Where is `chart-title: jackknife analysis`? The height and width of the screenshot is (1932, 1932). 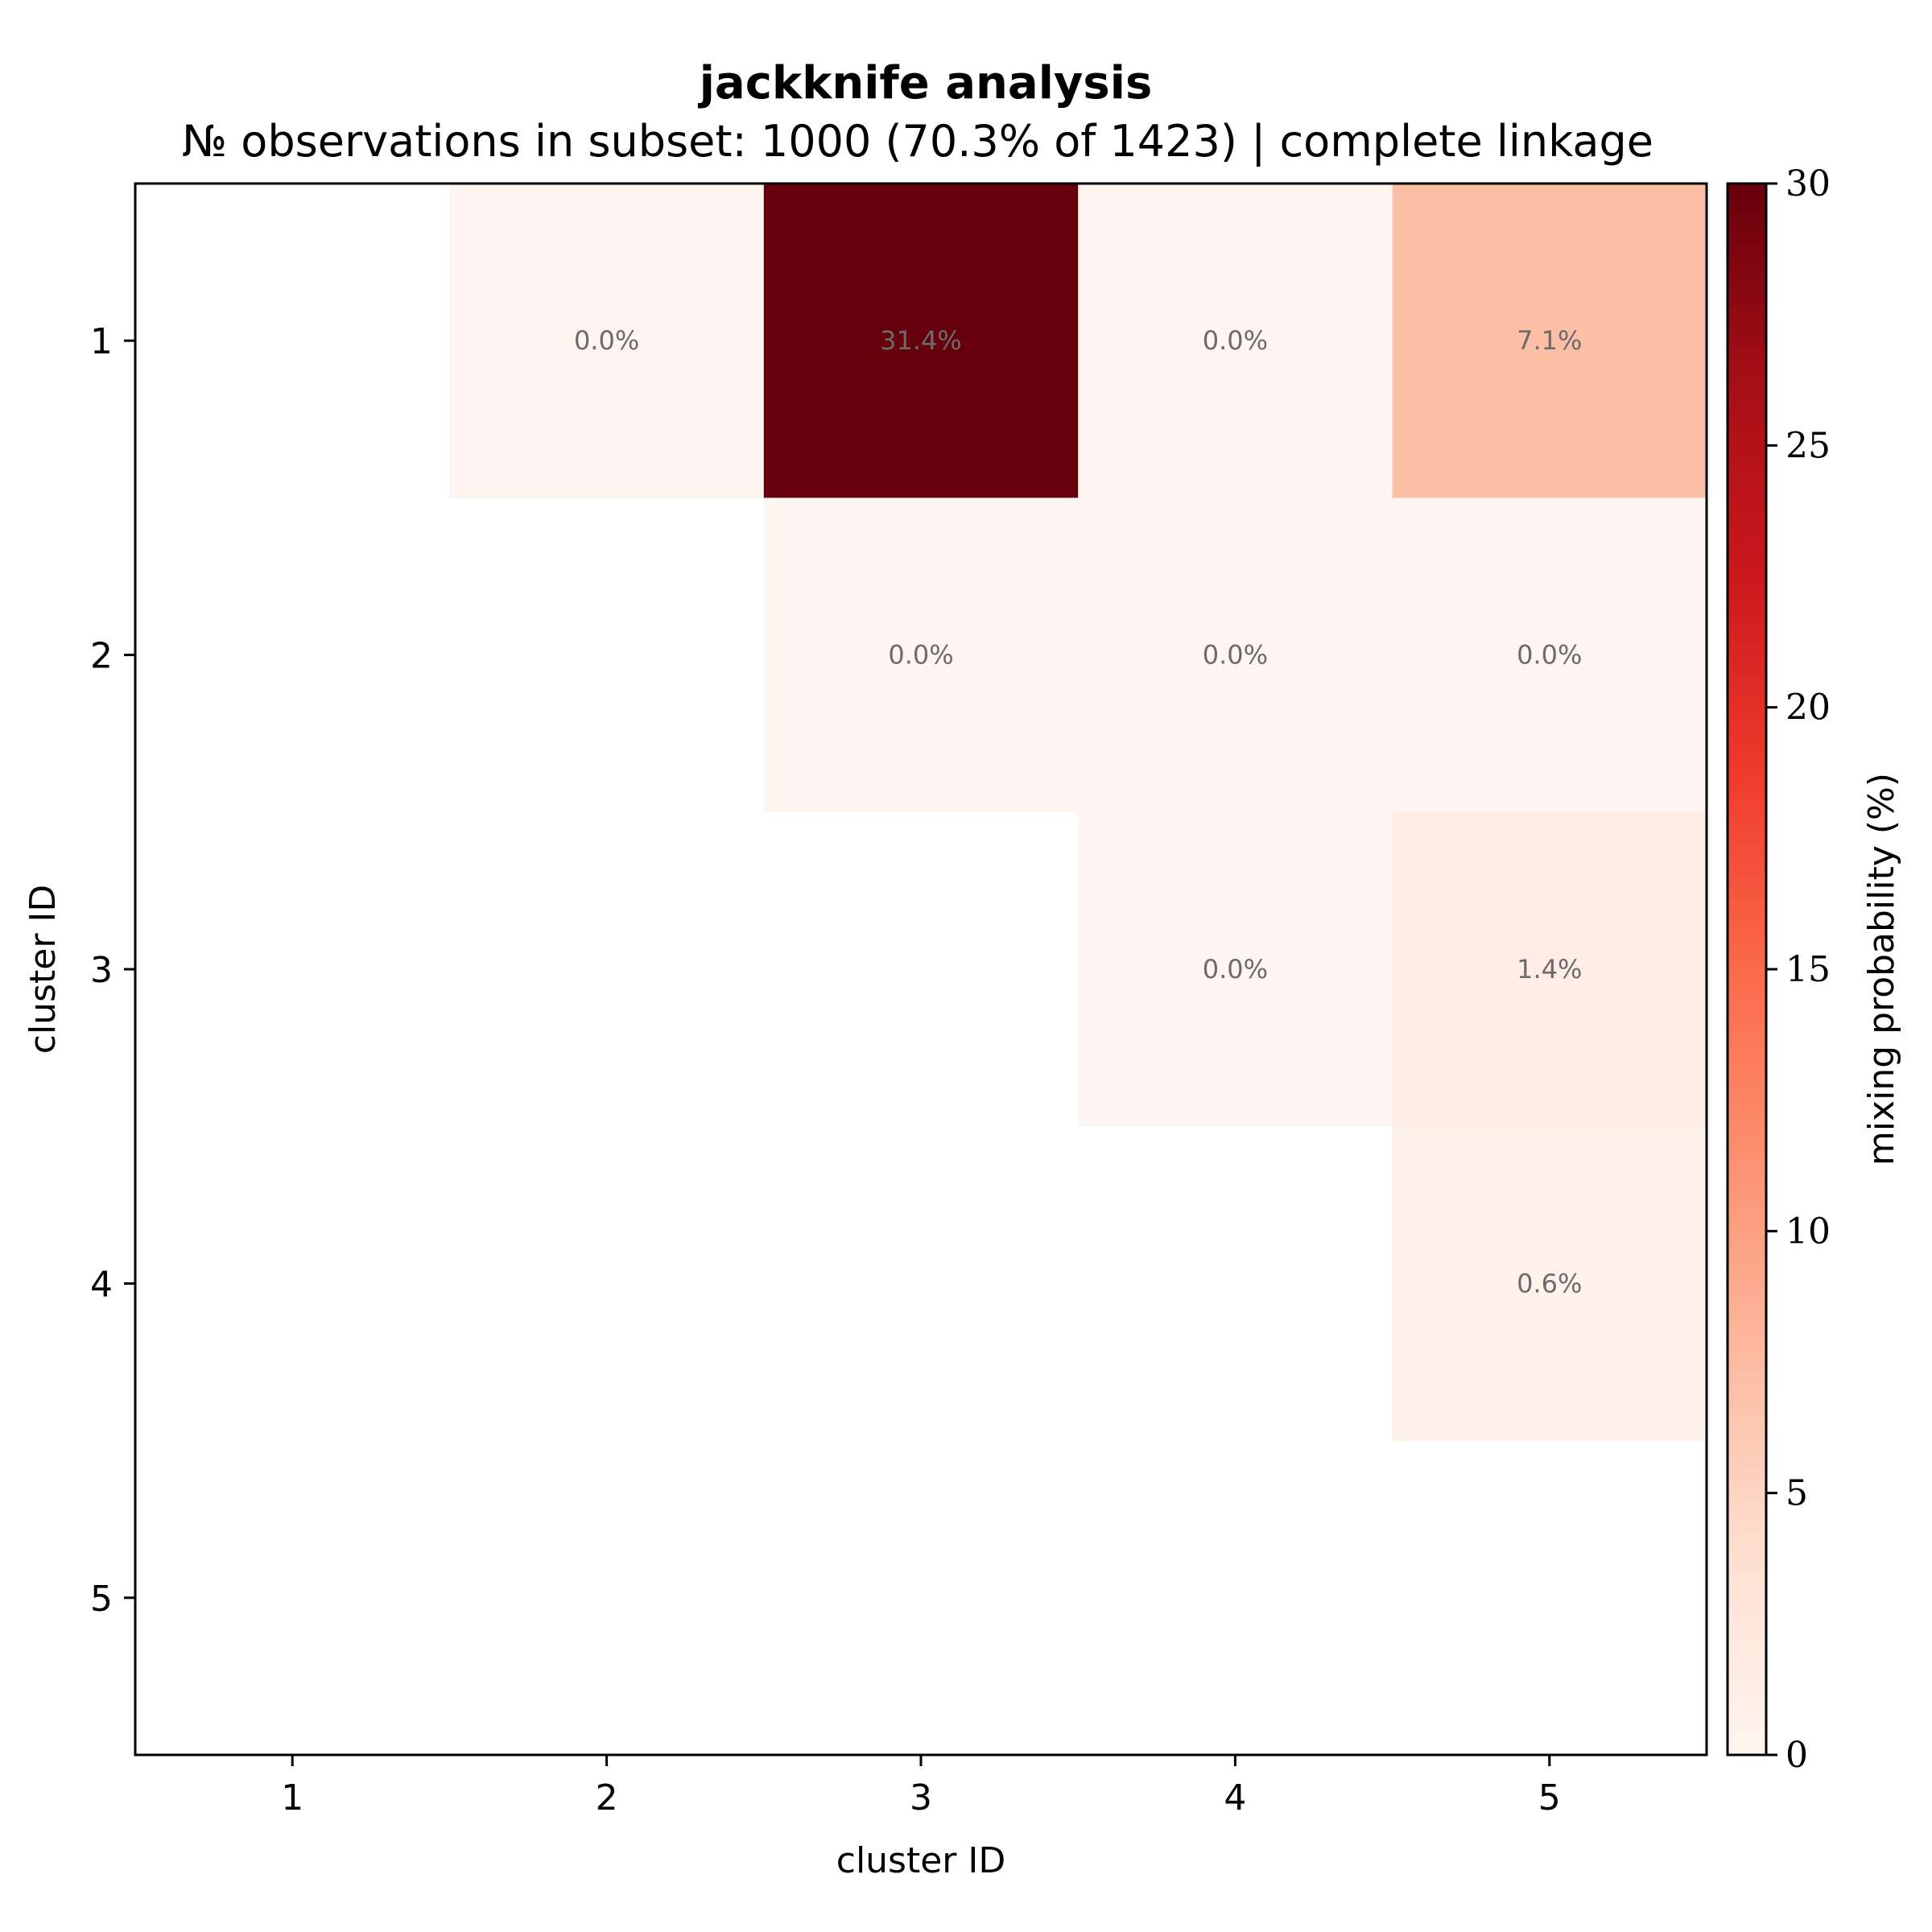 chart-title: jackknife analysis is located at coordinates (926, 83).